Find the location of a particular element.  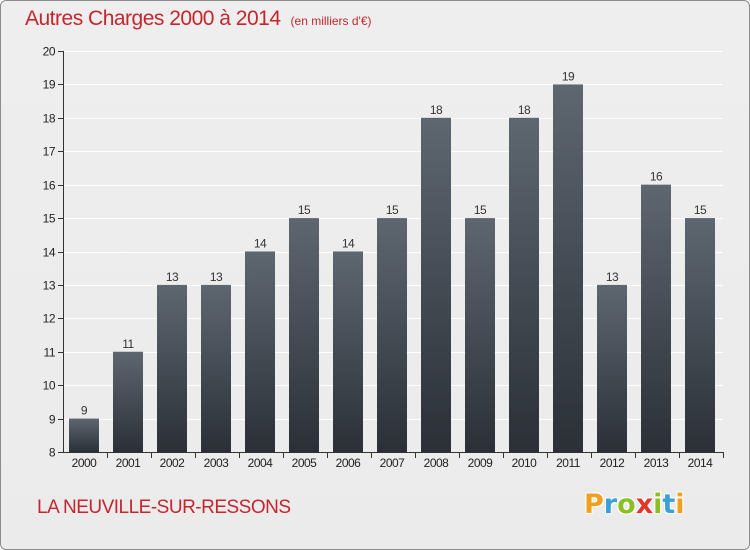

logo-letter: t is located at coordinates (669, 504).